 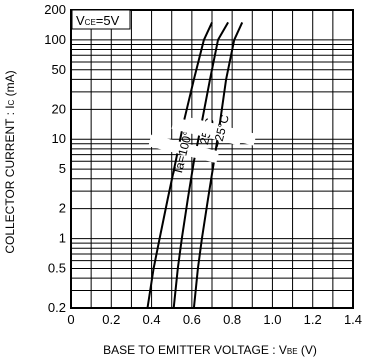 What do you see at coordinates (192, 319) in the screenshot?
I see `x-tick-label: 0.6` at bounding box center [192, 319].